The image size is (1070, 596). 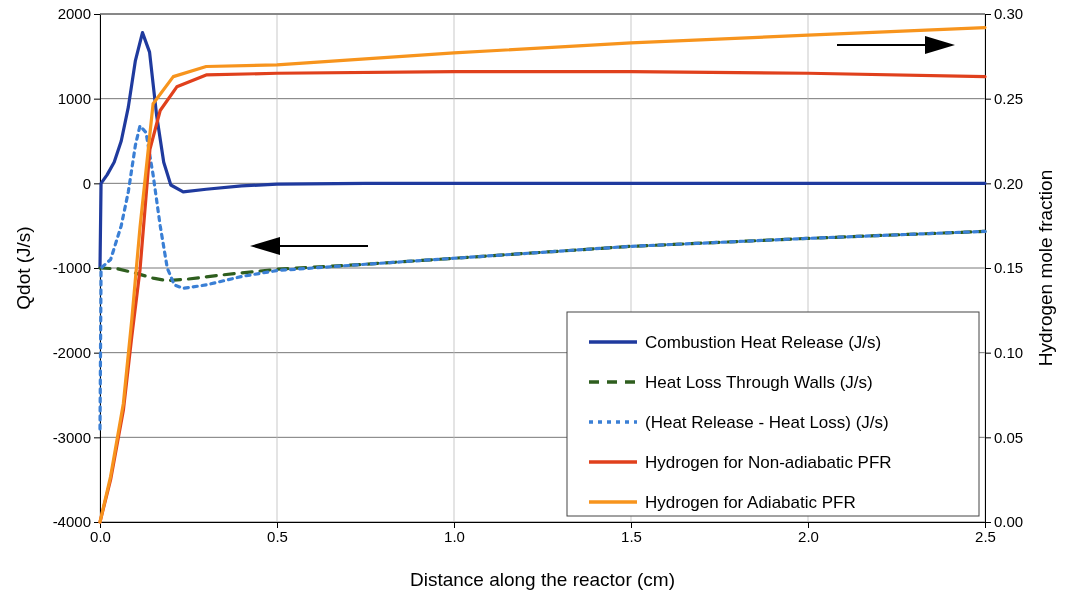 What do you see at coordinates (454, 536) in the screenshot?
I see `x-tick-label: 1.0` at bounding box center [454, 536].